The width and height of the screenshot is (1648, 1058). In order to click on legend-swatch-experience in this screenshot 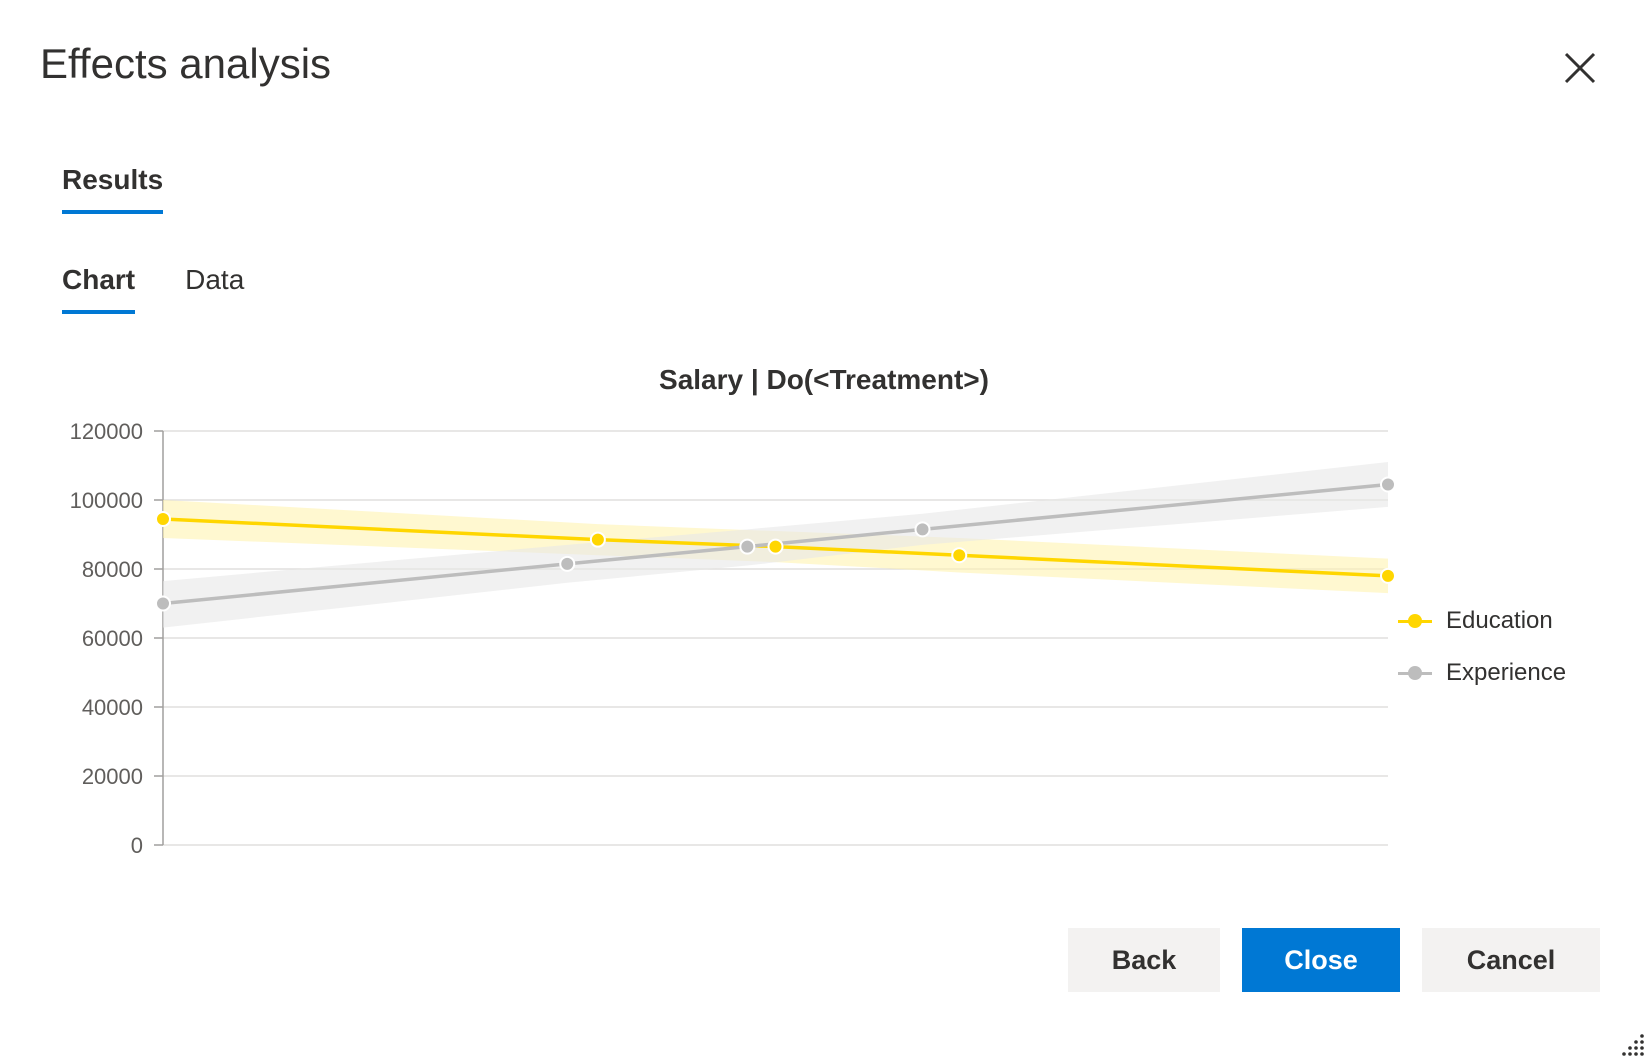, I will do `click(1415, 673)`.